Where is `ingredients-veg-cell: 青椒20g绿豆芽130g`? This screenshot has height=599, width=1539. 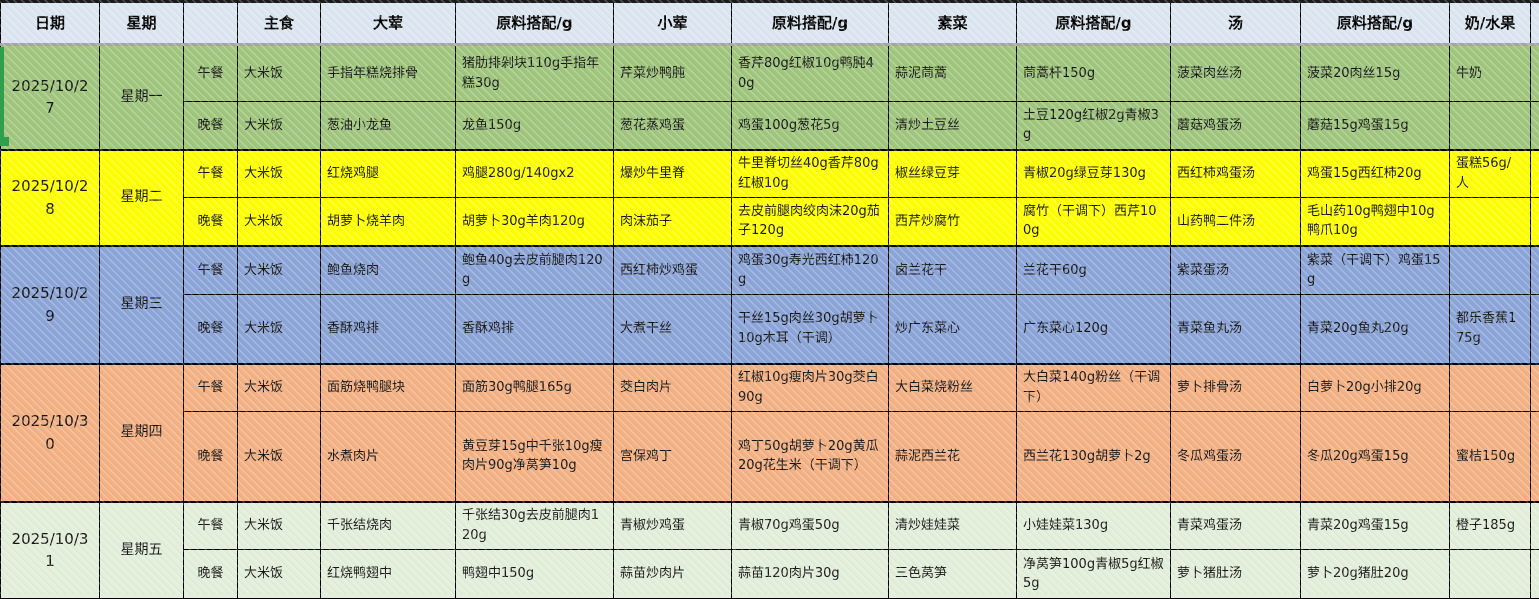
ingredients-veg-cell: 青椒20g绿豆芽130g is located at coordinates (1094, 174).